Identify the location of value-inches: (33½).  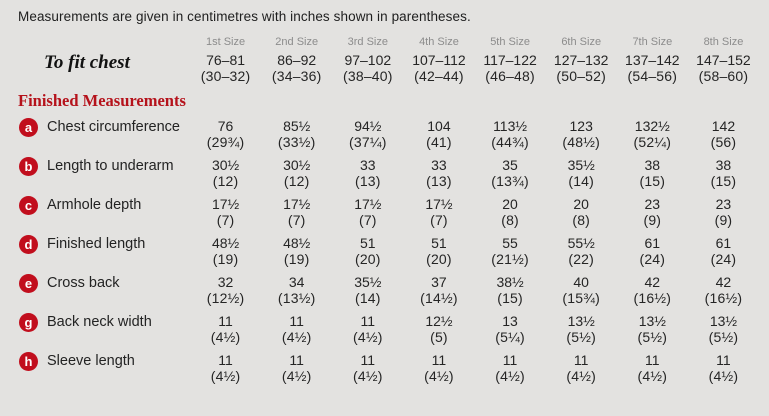
(296, 142).